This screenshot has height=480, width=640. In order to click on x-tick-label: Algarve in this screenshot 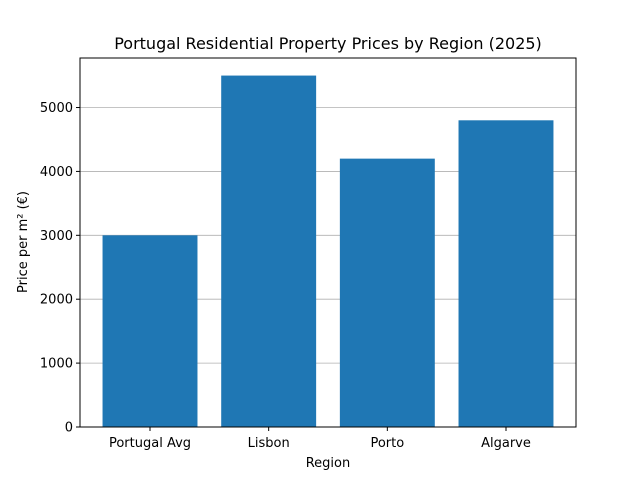, I will do `click(506, 443)`.